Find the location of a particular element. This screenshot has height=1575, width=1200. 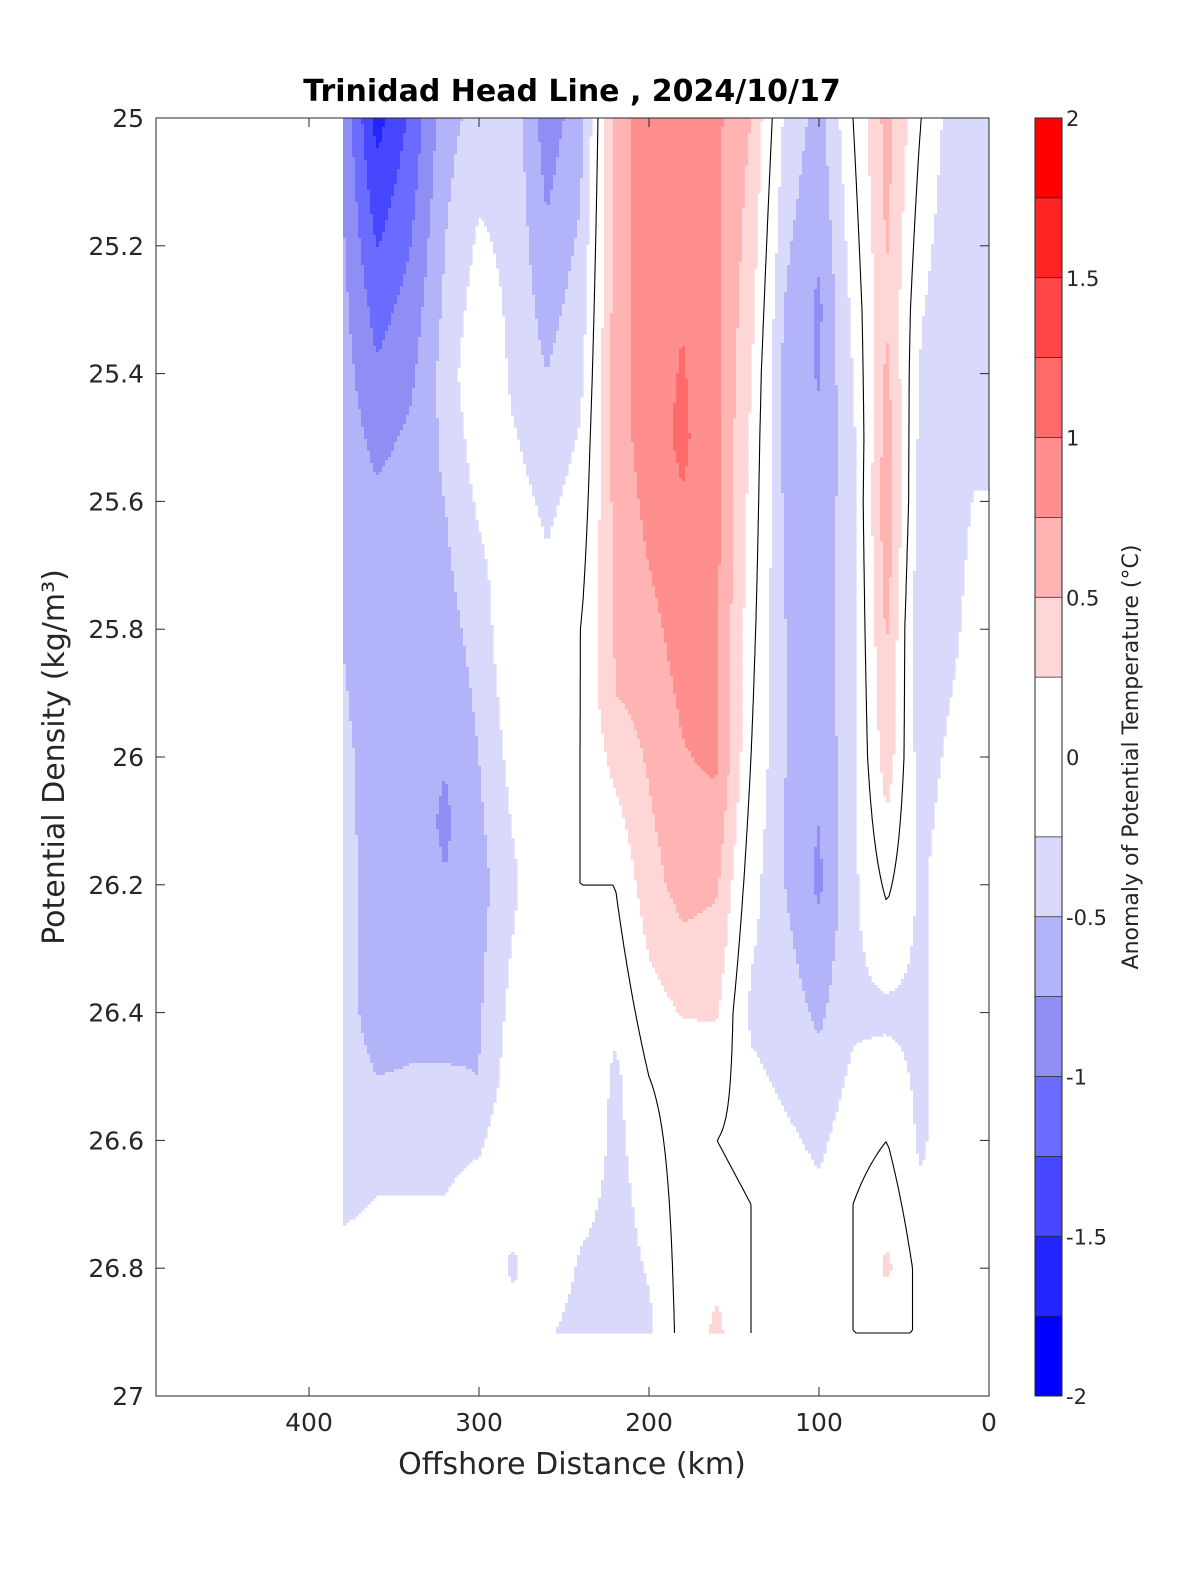

colorbar-tick-label: -0.5 is located at coordinates (1086, 918).